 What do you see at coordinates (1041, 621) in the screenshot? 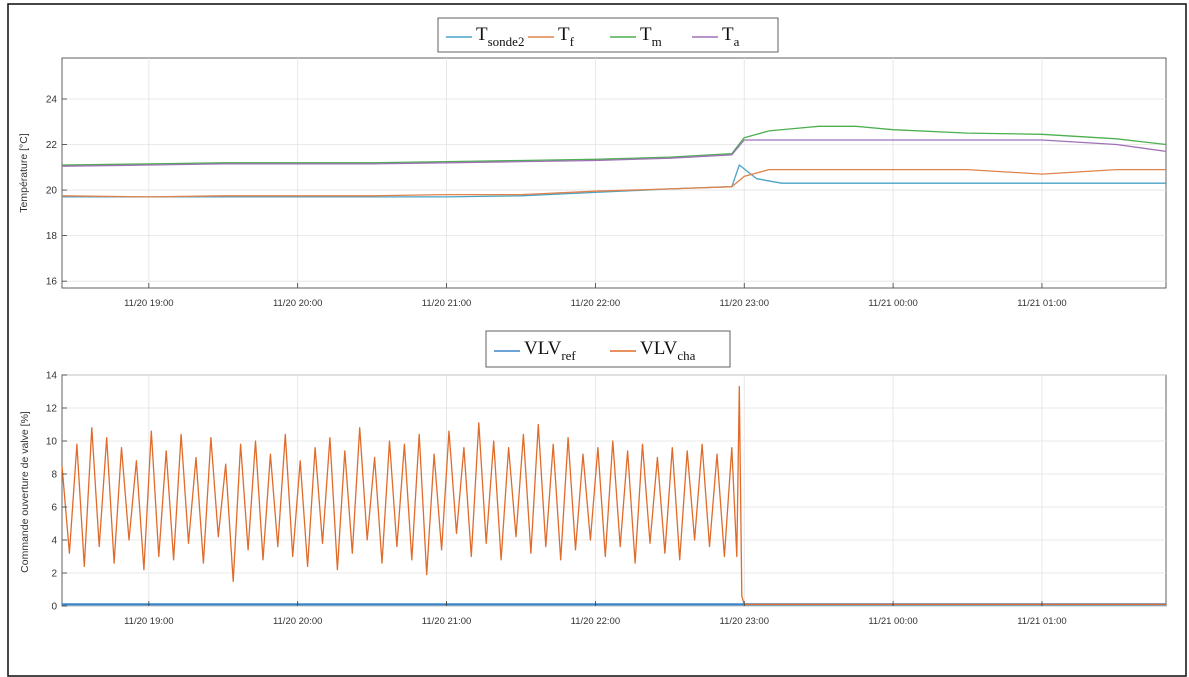
I see `valve-x-tick-label: 11/21 01:00` at bounding box center [1041, 621].